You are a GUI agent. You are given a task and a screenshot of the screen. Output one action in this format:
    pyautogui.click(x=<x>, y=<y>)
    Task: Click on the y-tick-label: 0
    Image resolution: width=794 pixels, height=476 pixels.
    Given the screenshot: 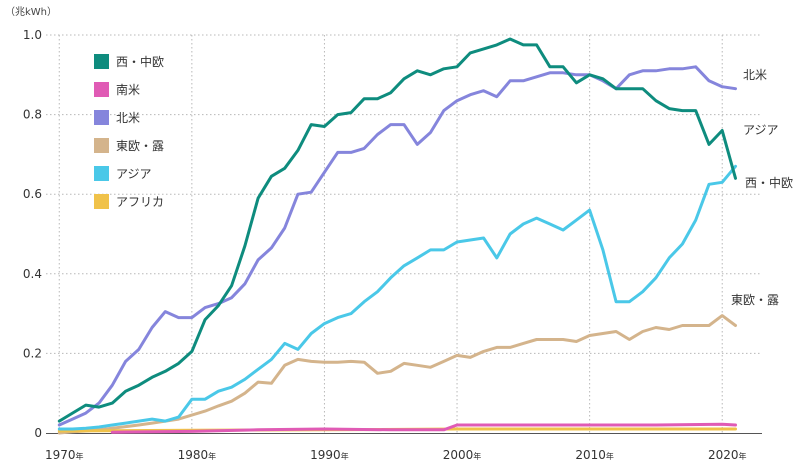 What is the action you would take?
    pyautogui.click(x=38, y=433)
    